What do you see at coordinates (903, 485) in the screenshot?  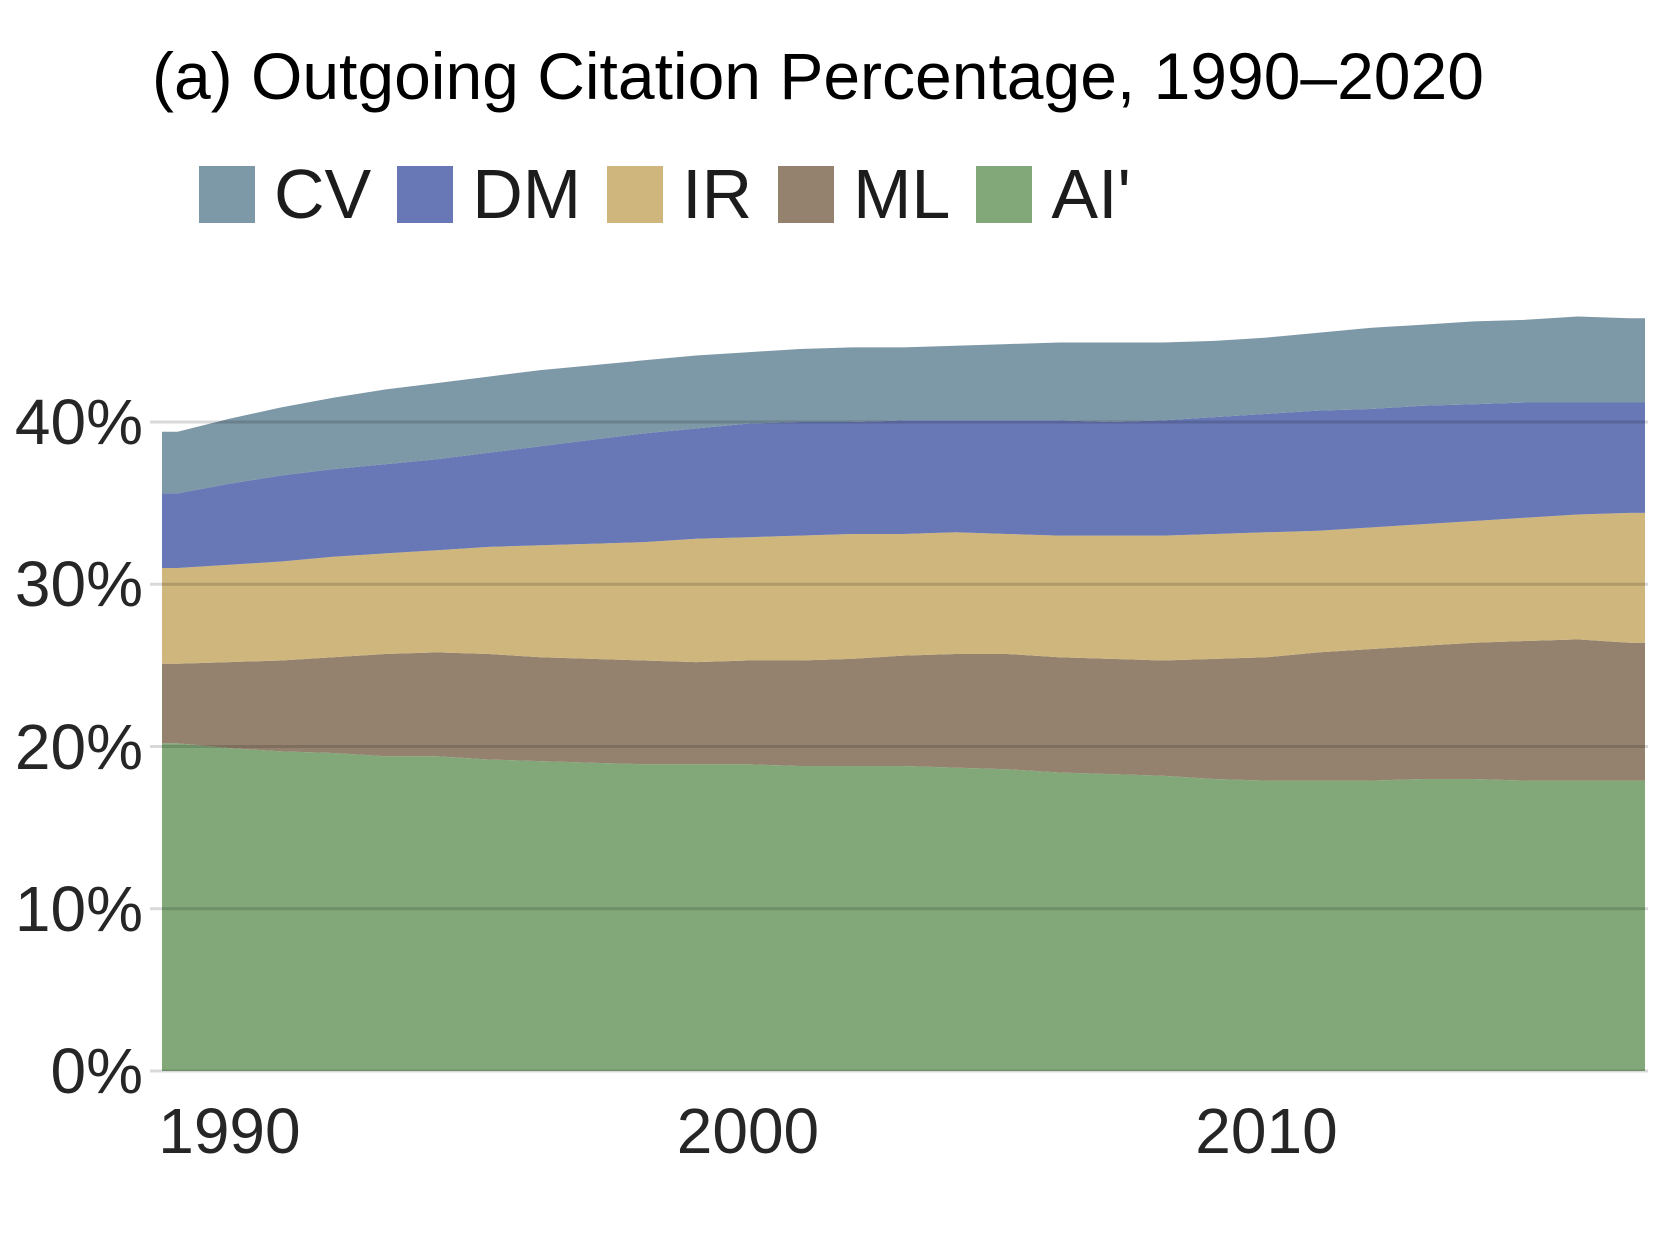 I see `area-dm` at bounding box center [903, 485].